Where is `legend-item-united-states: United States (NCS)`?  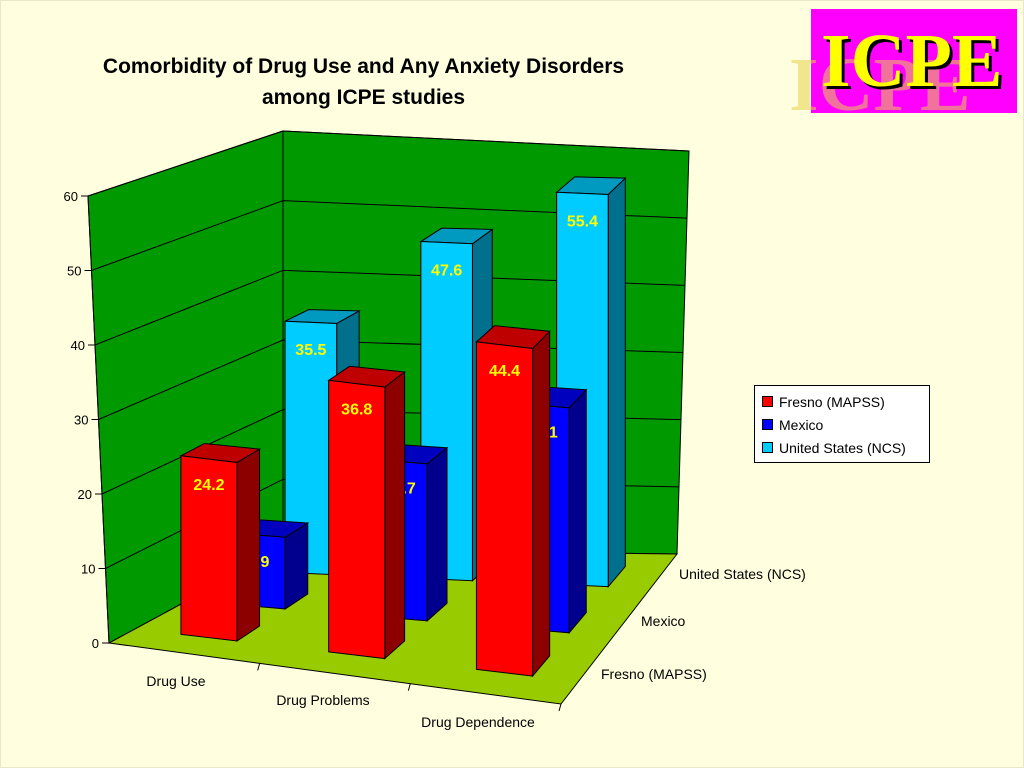
legend-item-united-states: United States (NCS) is located at coordinates (842, 447).